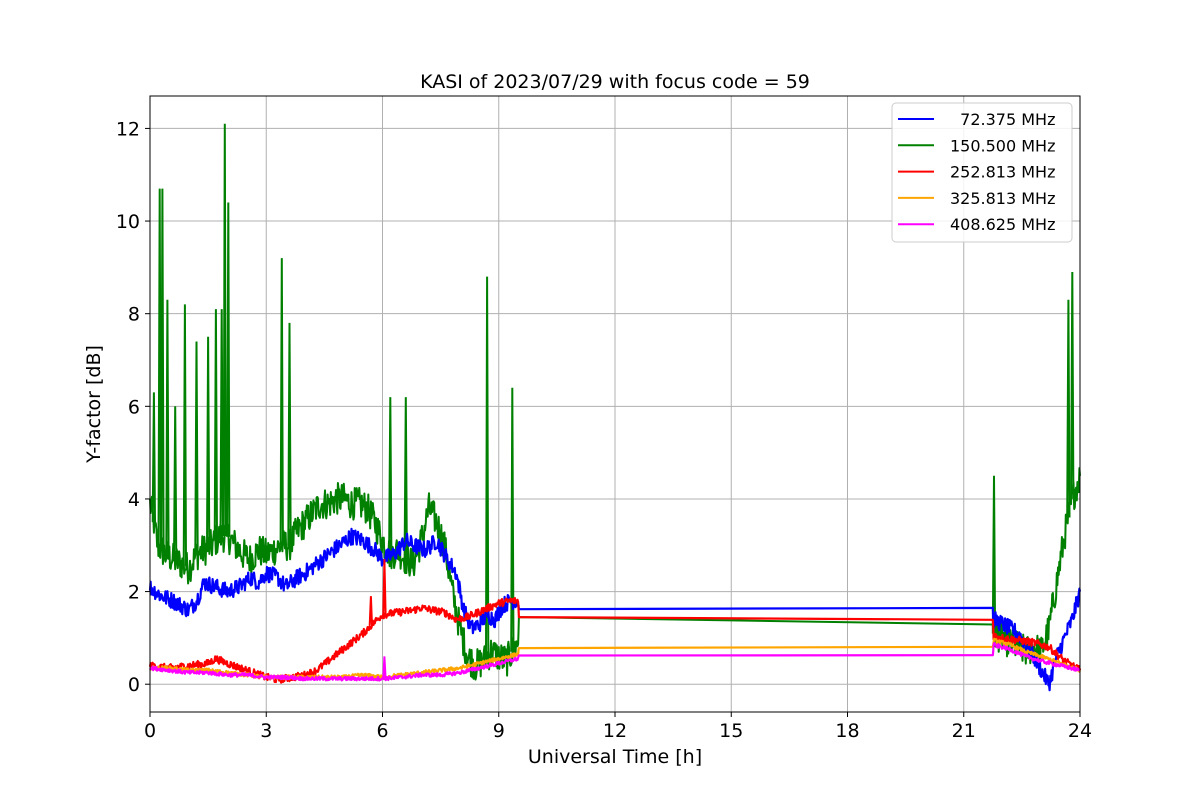  What do you see at coordinates (150, 731) in the screenshot?
I see `x-tick-label: 0` at bounding box center [150, 731].